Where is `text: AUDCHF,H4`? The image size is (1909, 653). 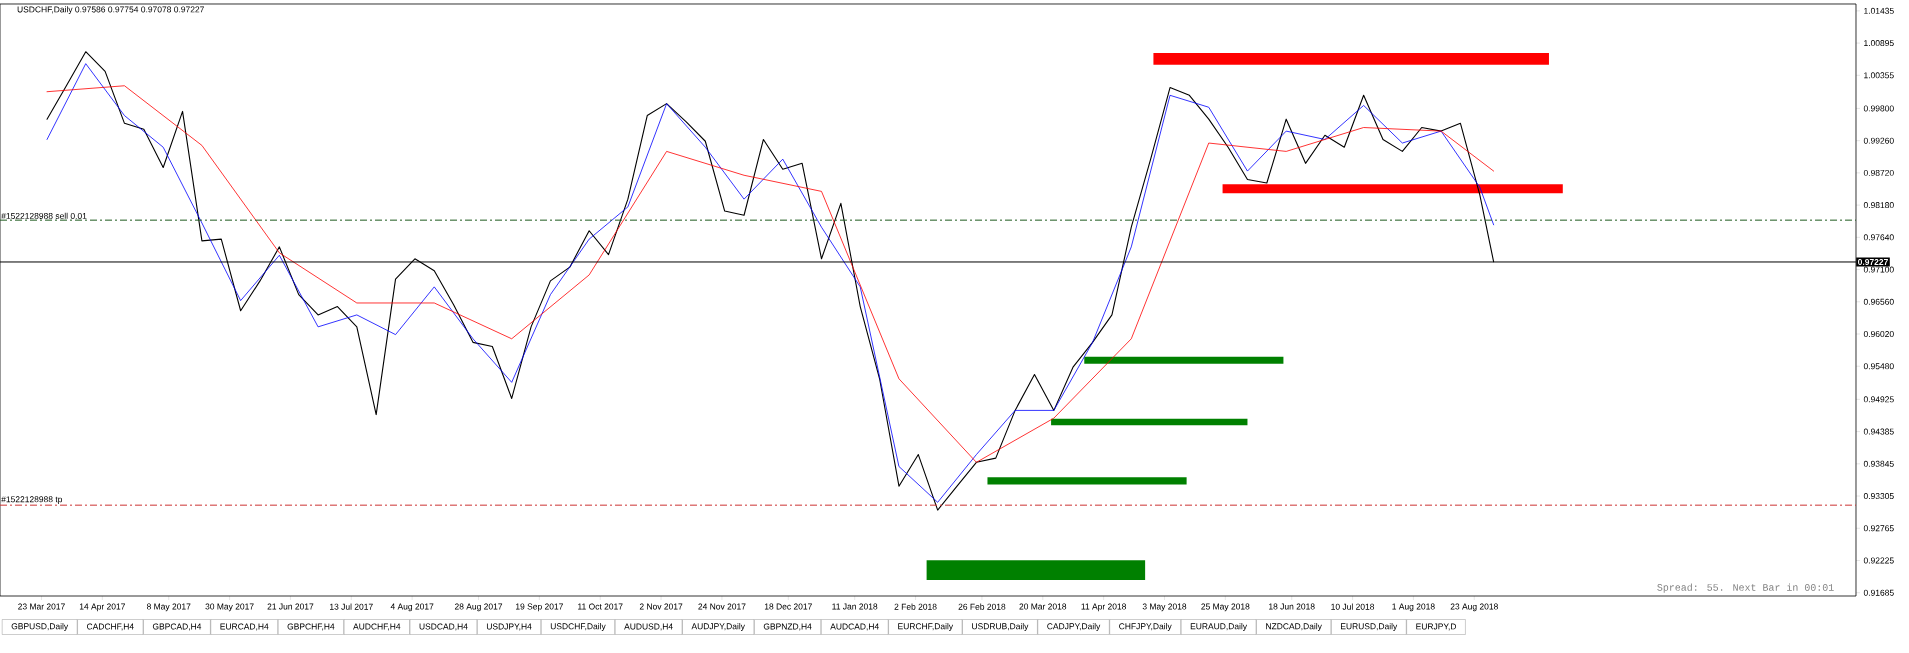 text: AUDCHF,H4 is located at coordinates (377, 627).